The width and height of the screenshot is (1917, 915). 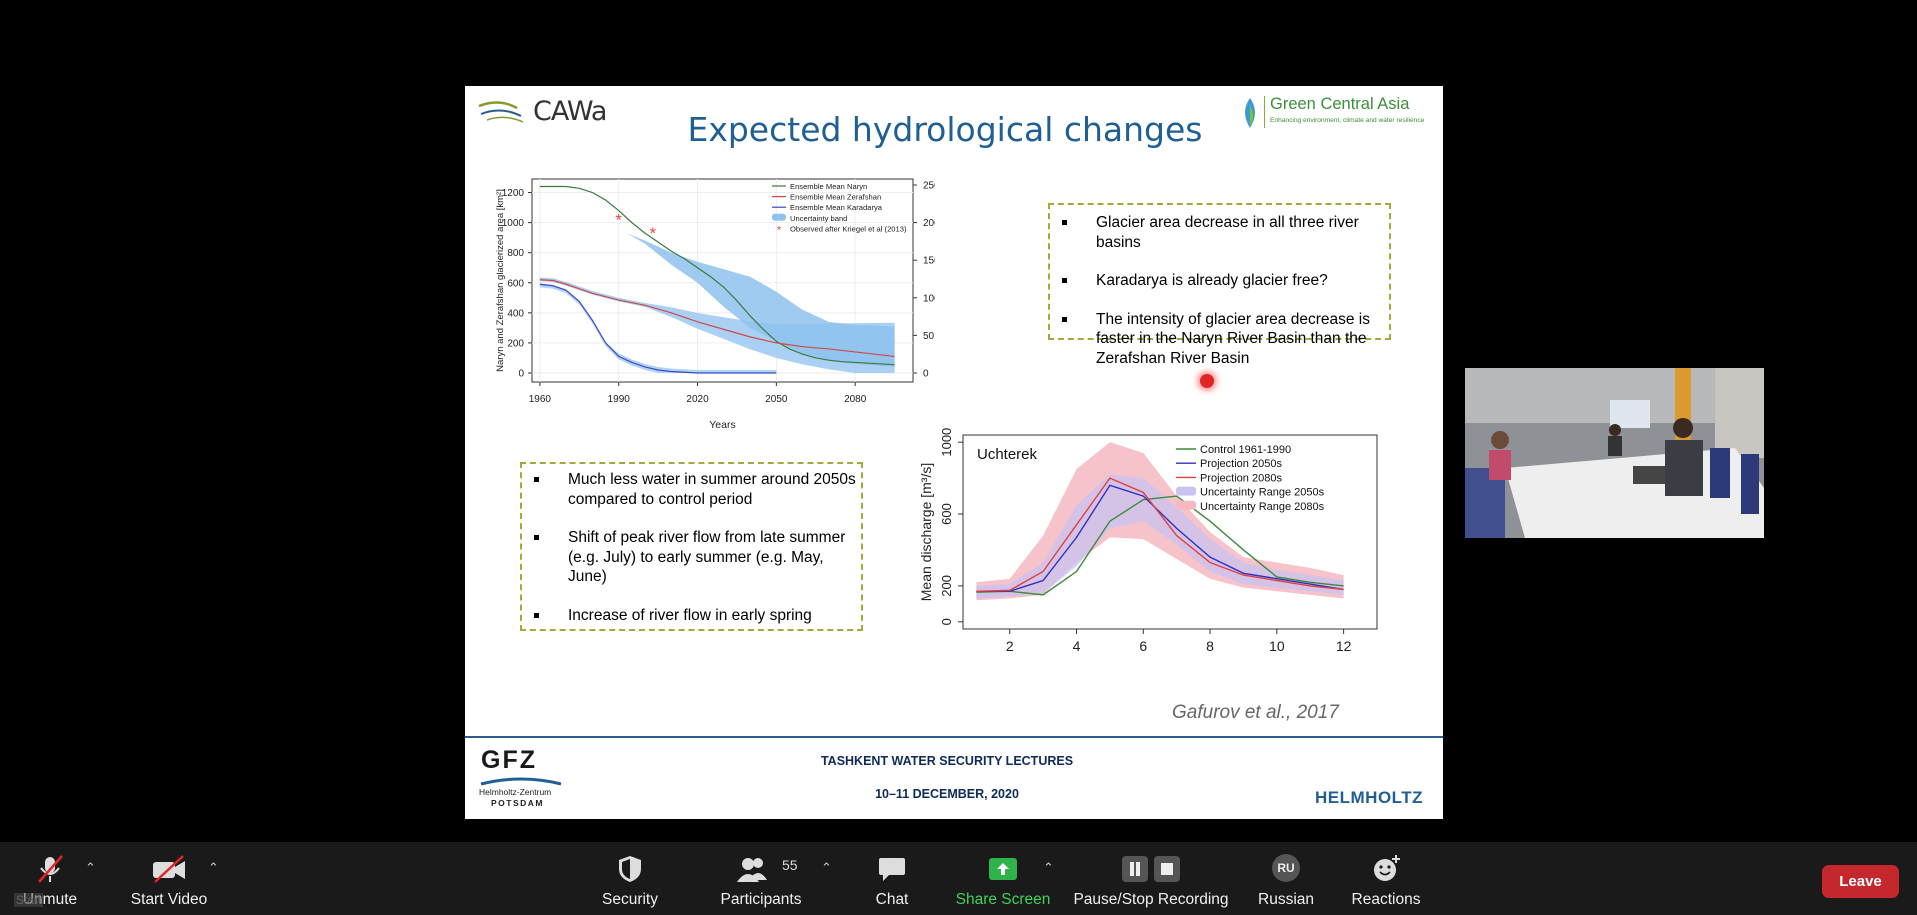 I want to click on cawa-logo: CAWa, so click(x=547, y=112).